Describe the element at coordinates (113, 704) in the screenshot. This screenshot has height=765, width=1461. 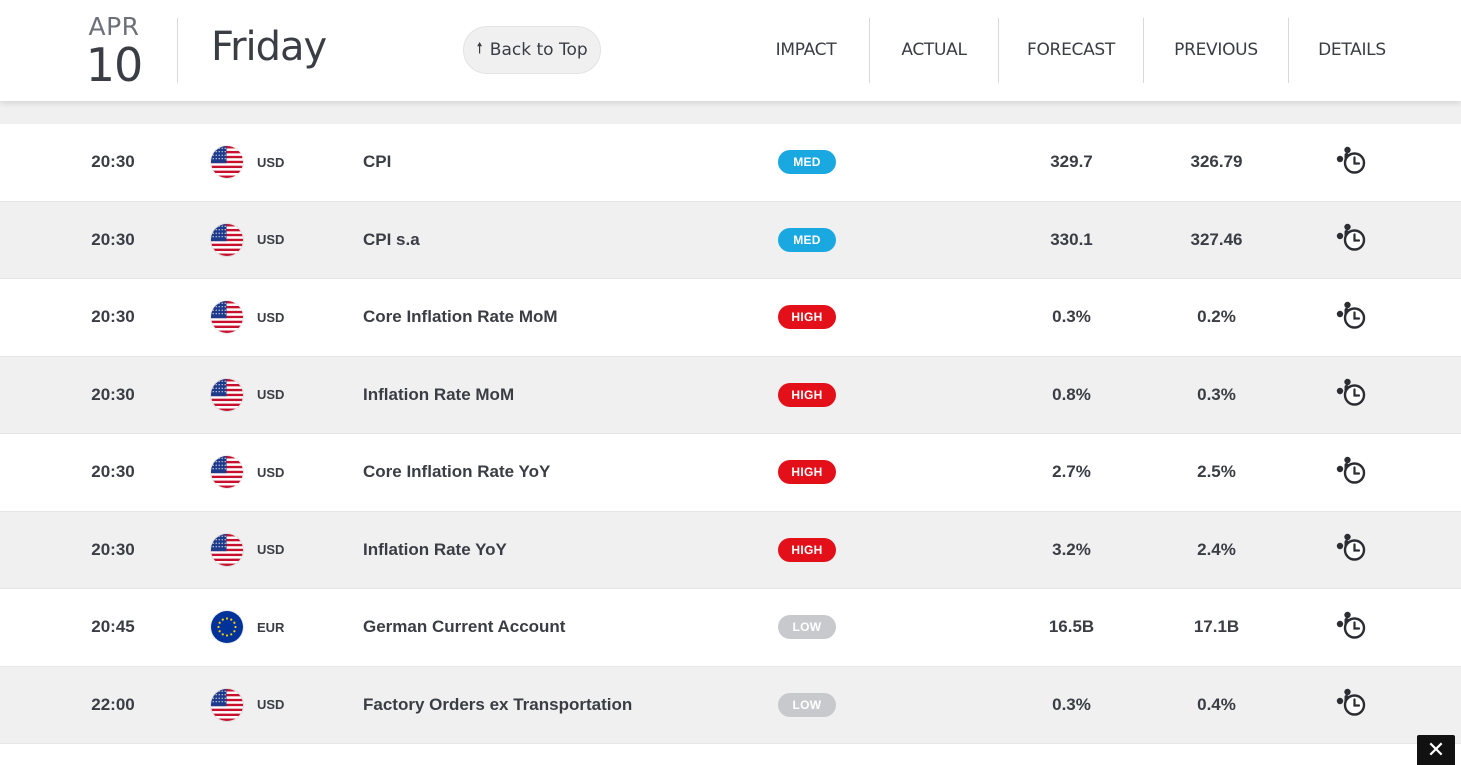
I see `event-time: 22:00` at that location.